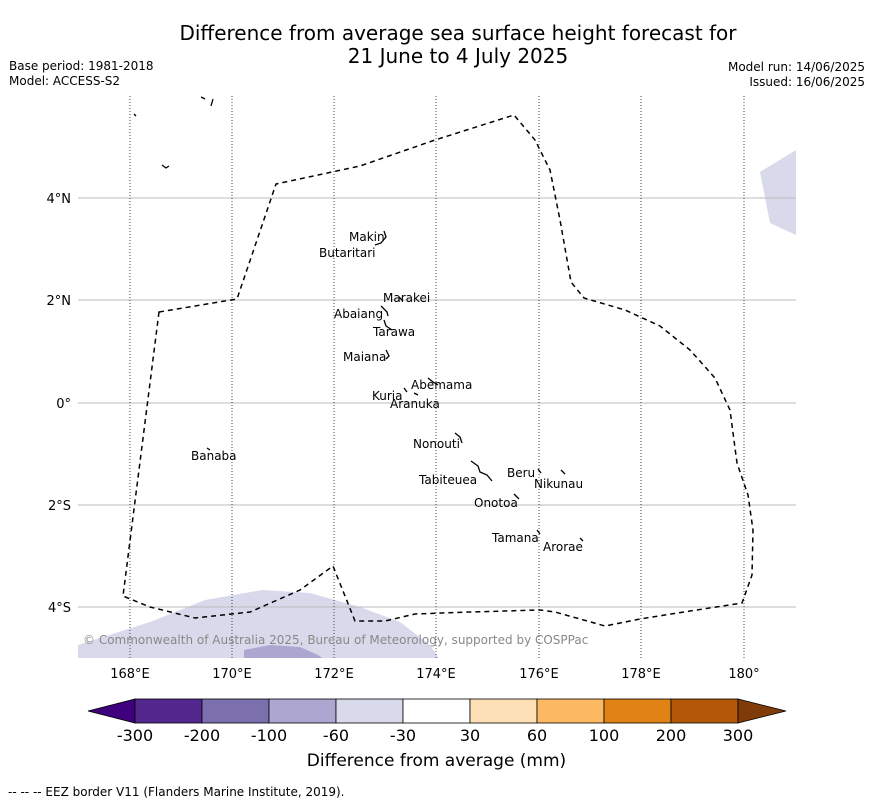  Describe the element at coordinates (447, 480) in the screenshot. I see `place-label: Tabiteuea` at that location.